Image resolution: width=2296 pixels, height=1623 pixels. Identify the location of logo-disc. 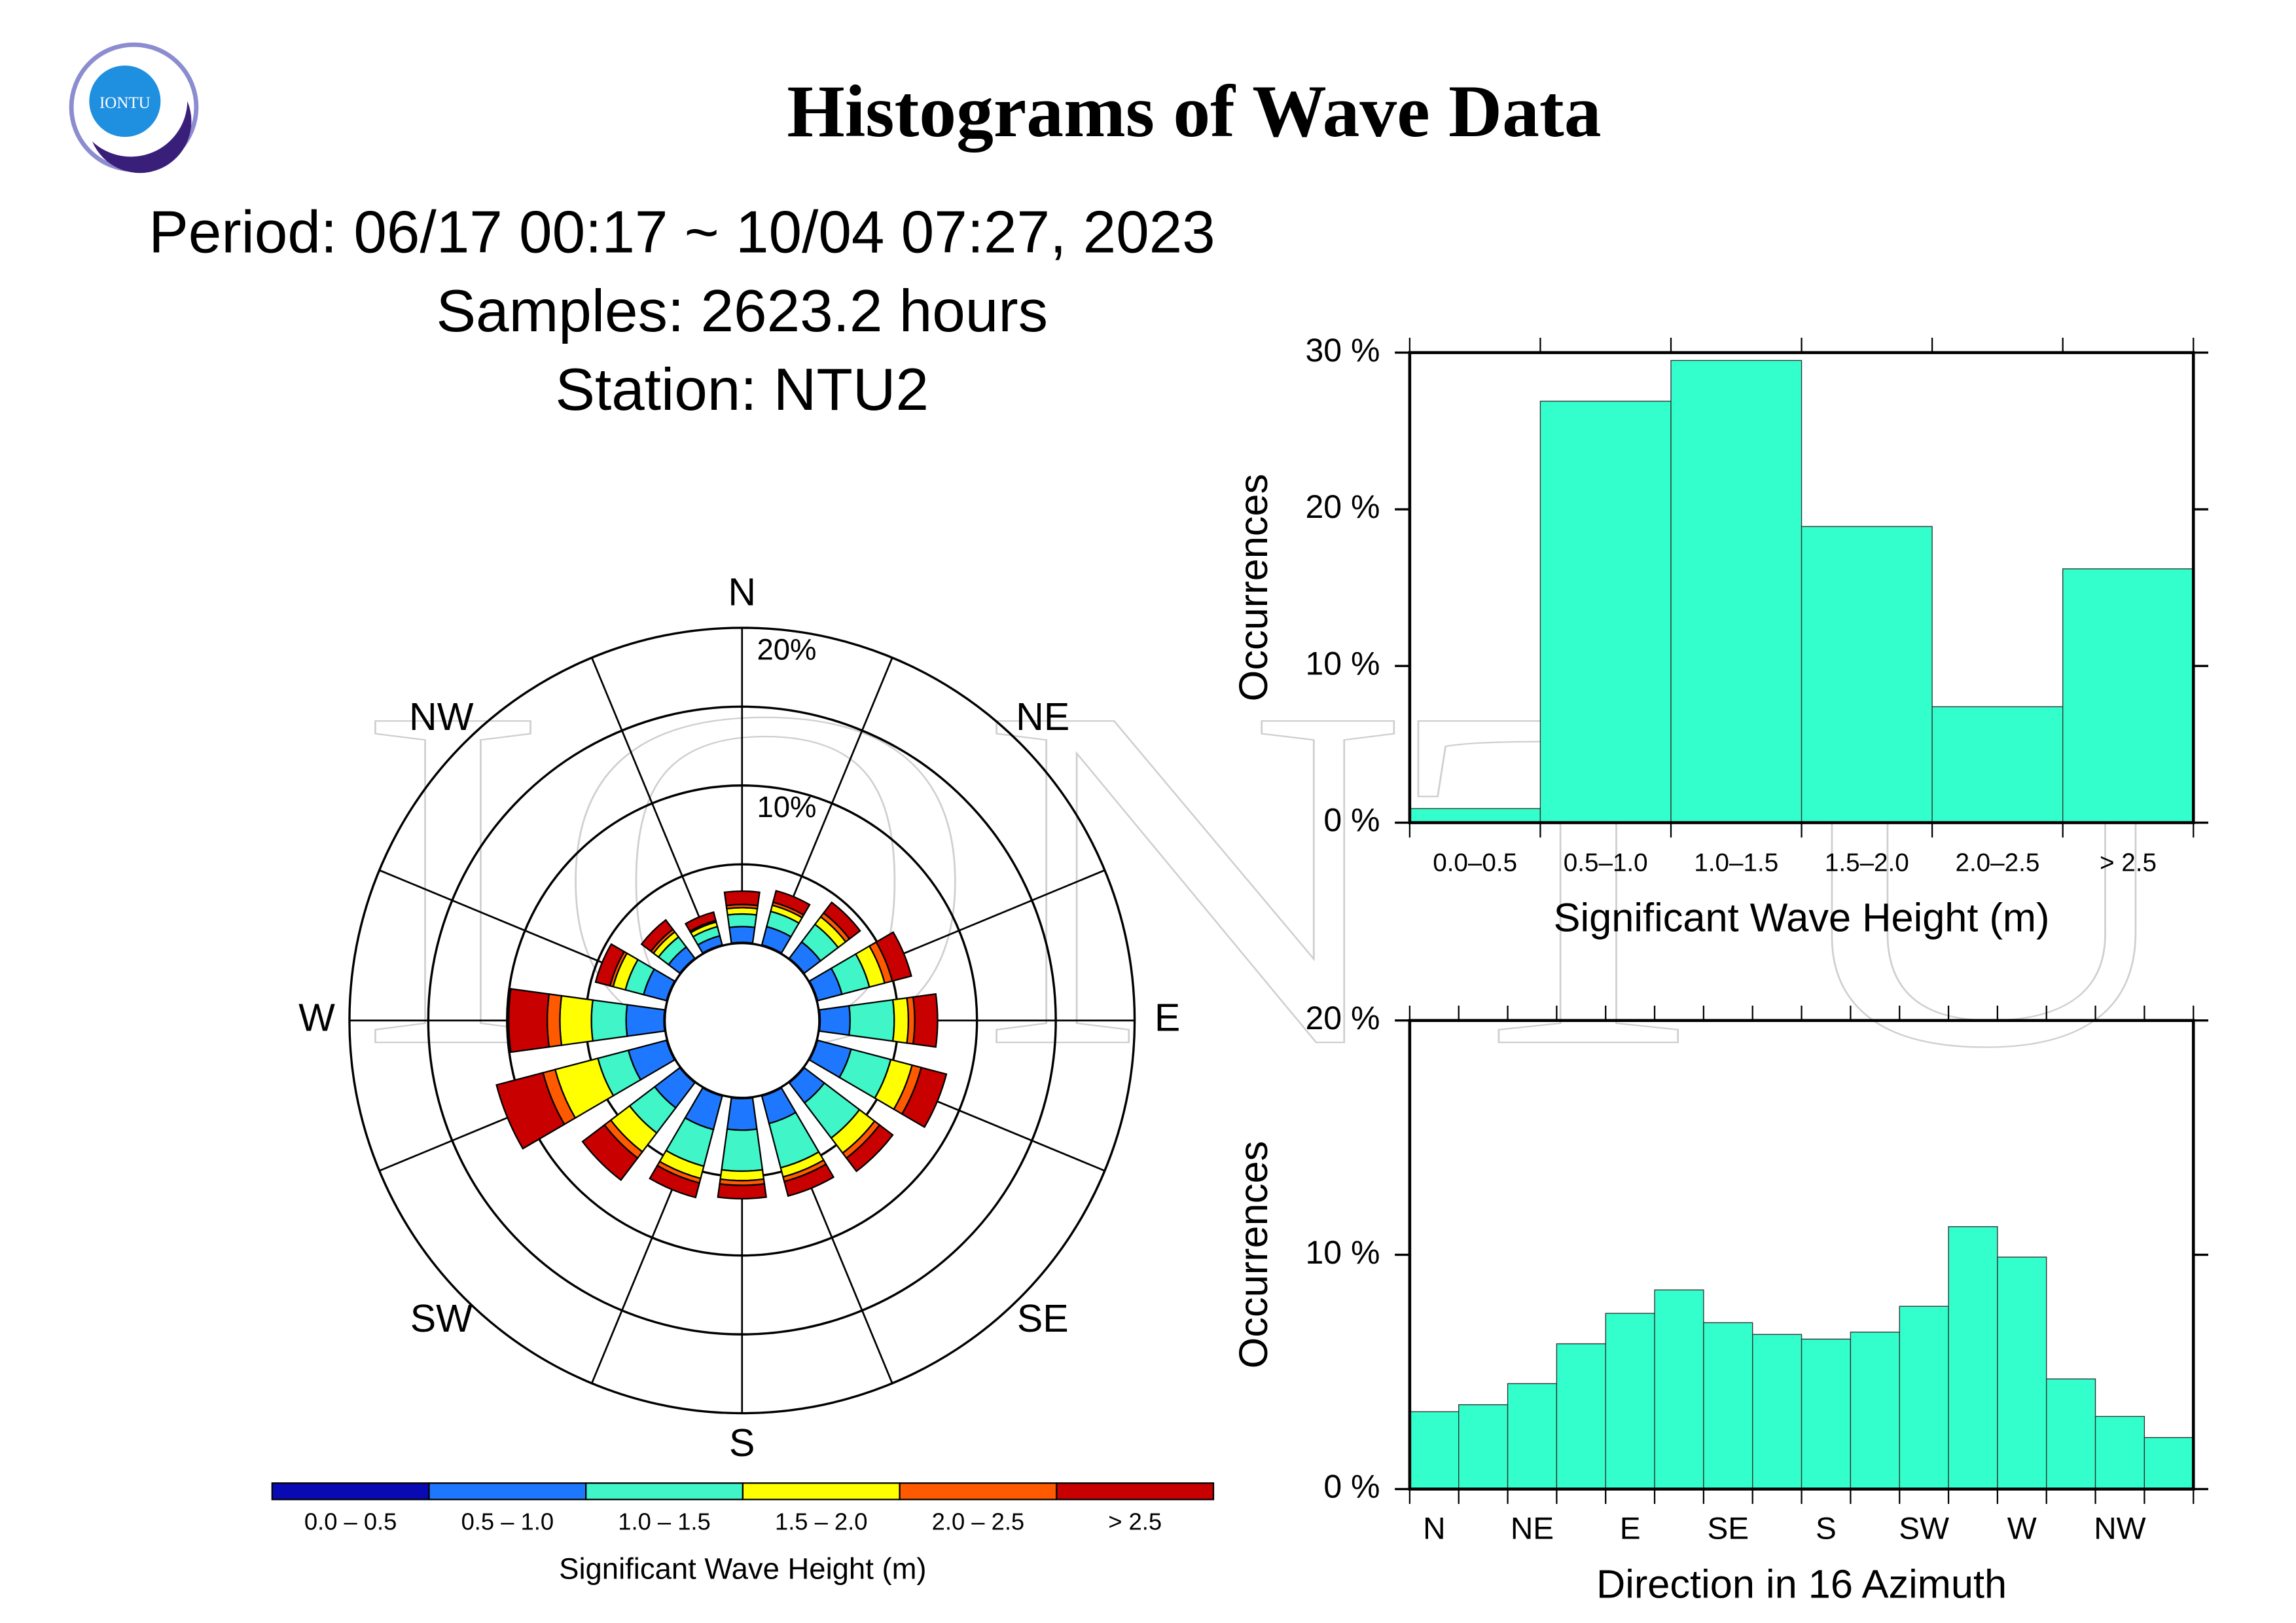
(125, 101).